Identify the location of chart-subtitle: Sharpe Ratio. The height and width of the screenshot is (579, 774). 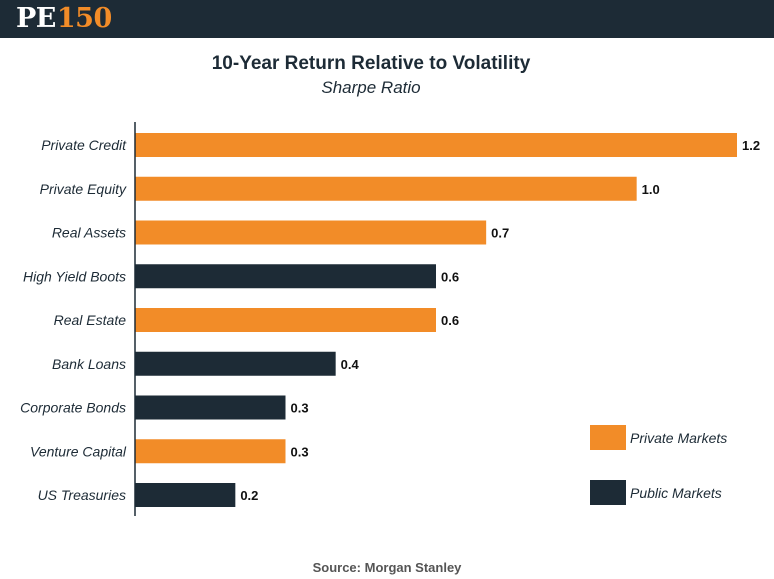
(371, 87).